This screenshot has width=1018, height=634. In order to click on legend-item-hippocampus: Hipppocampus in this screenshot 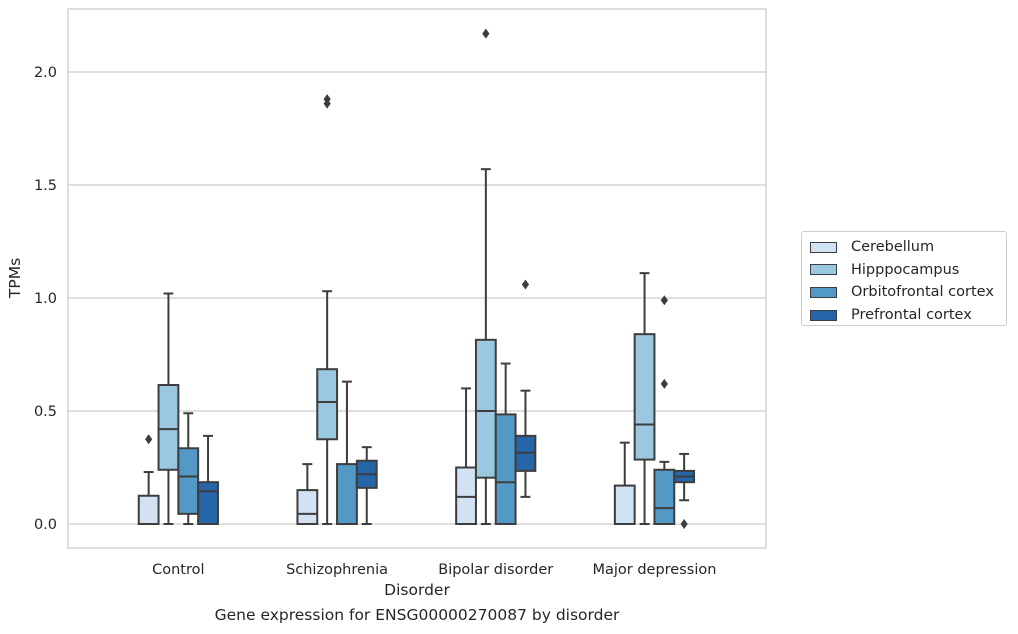, I will do `click(908, 270)`.